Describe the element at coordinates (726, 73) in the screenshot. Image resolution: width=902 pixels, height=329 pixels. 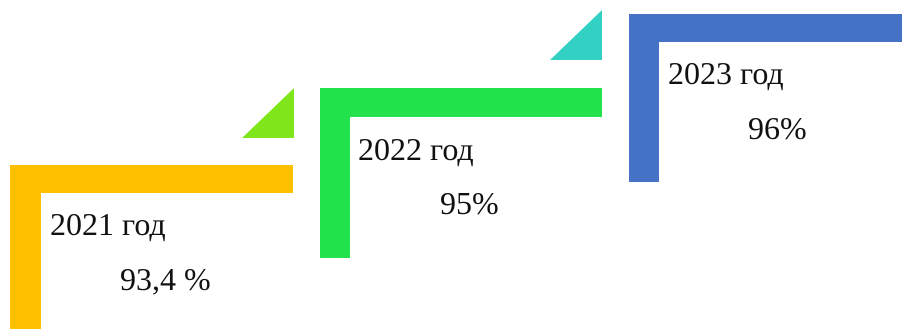
I see `step-3-year-label: 2023 год` at that location.